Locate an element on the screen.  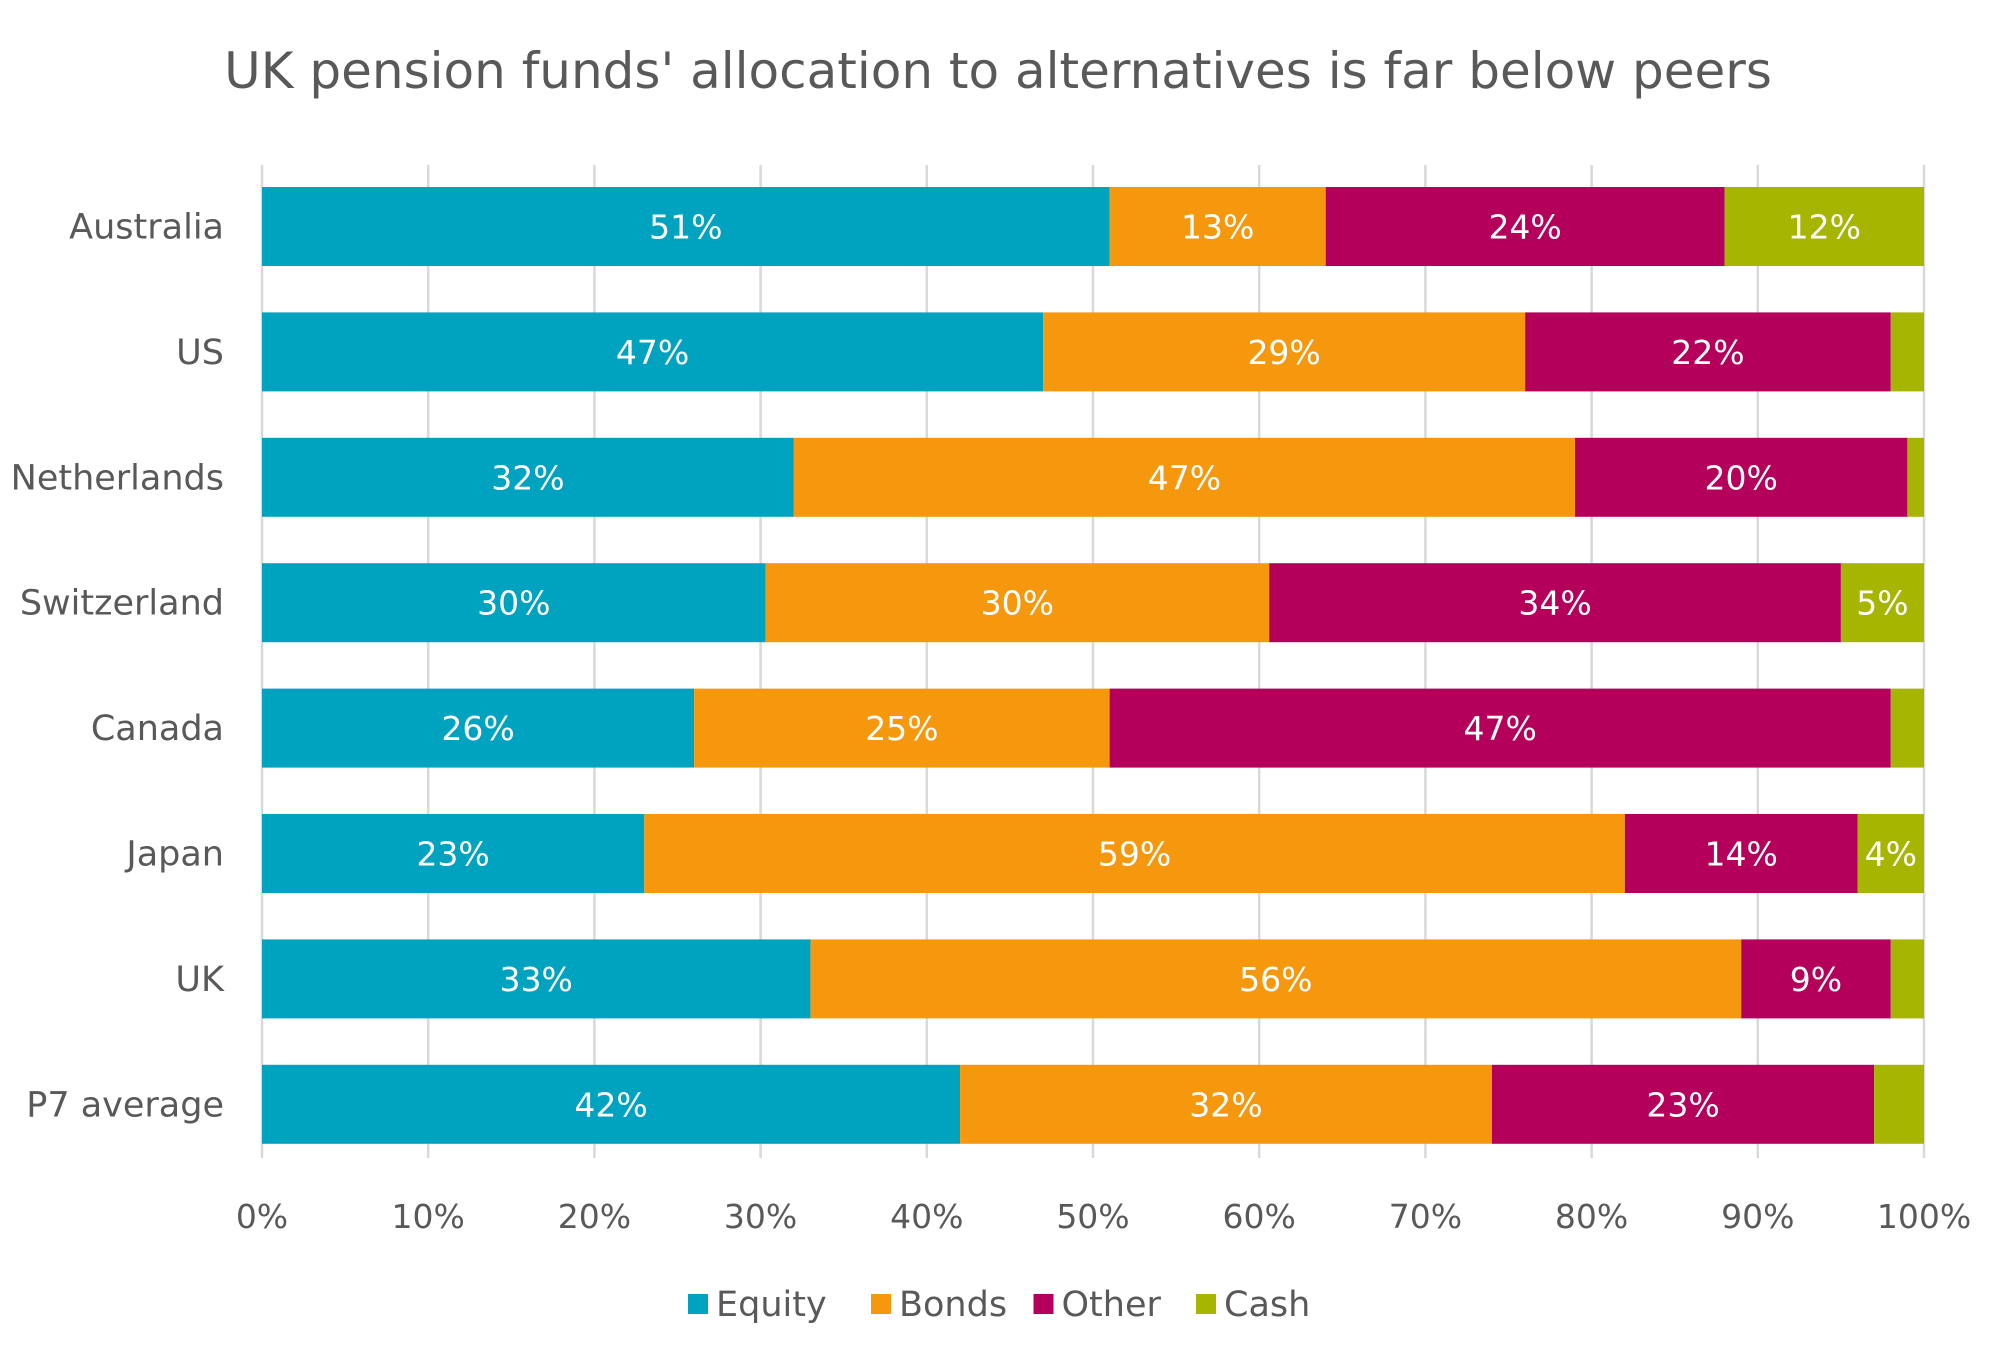
data-label: 29% is located at coordinates (1283, 352).